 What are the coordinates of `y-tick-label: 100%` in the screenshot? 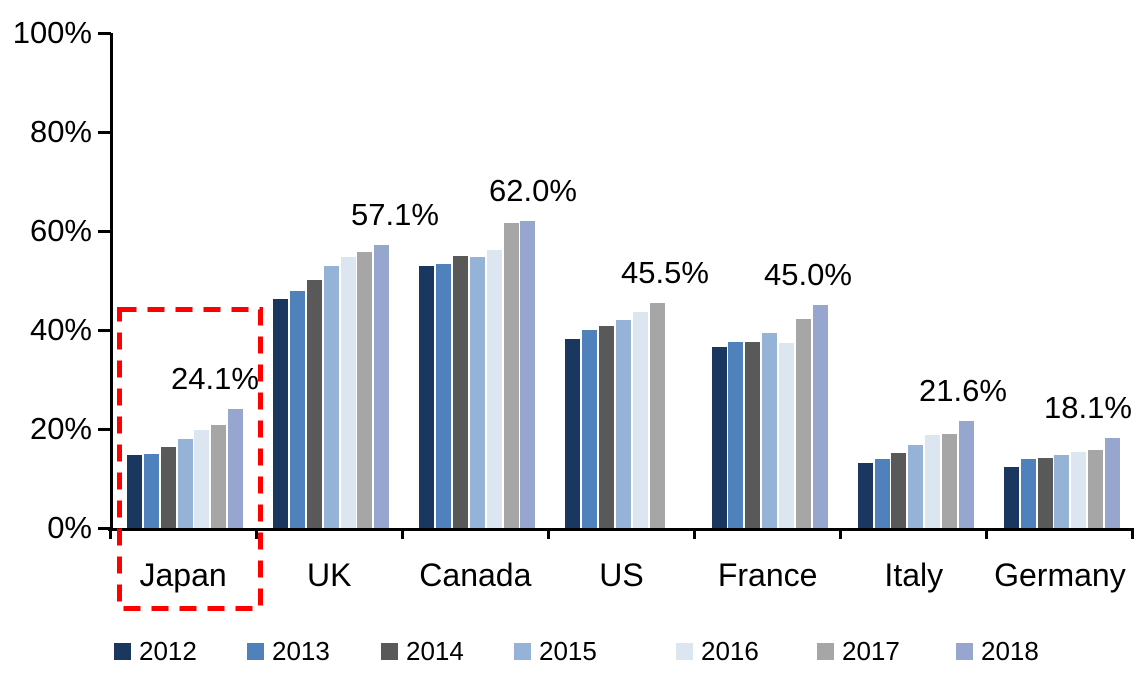 It's located at (52, 32).